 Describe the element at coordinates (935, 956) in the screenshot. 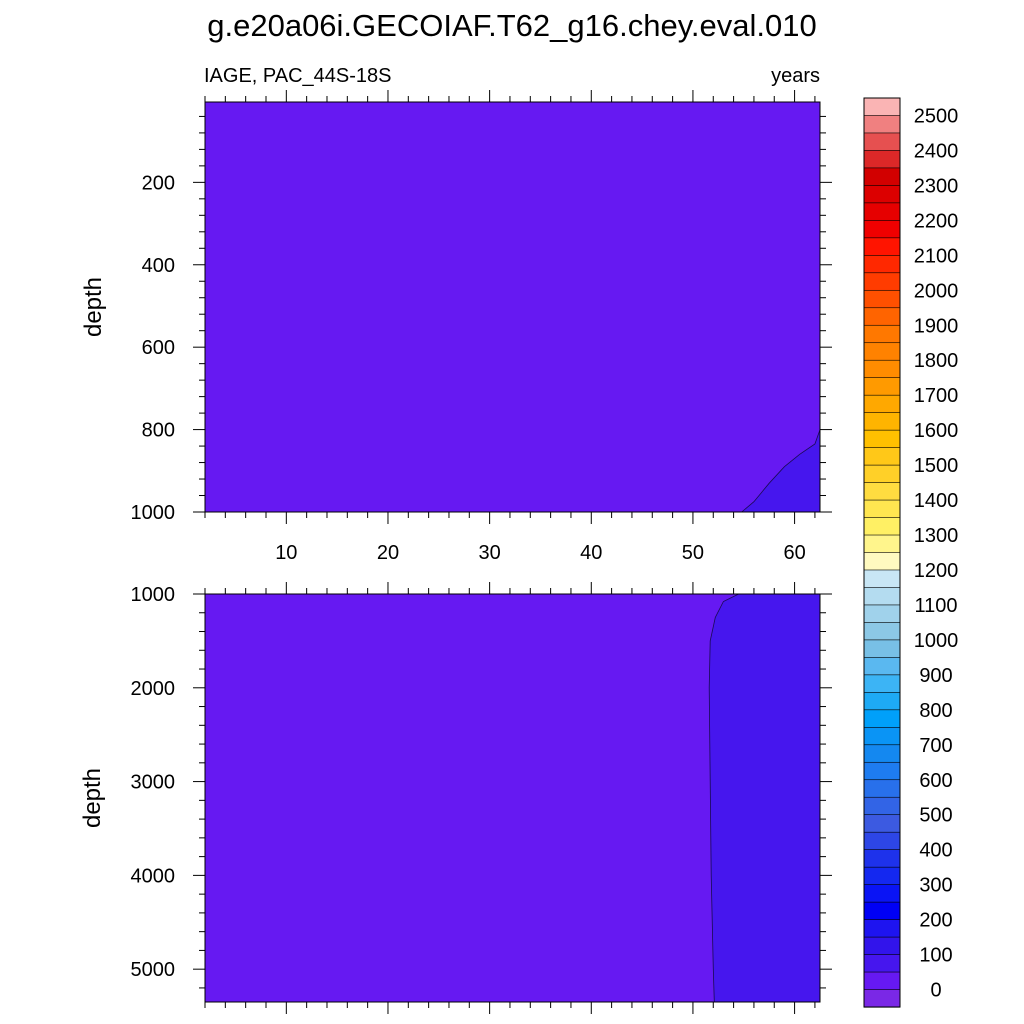

I see `colorbar-label: 100` at that location.